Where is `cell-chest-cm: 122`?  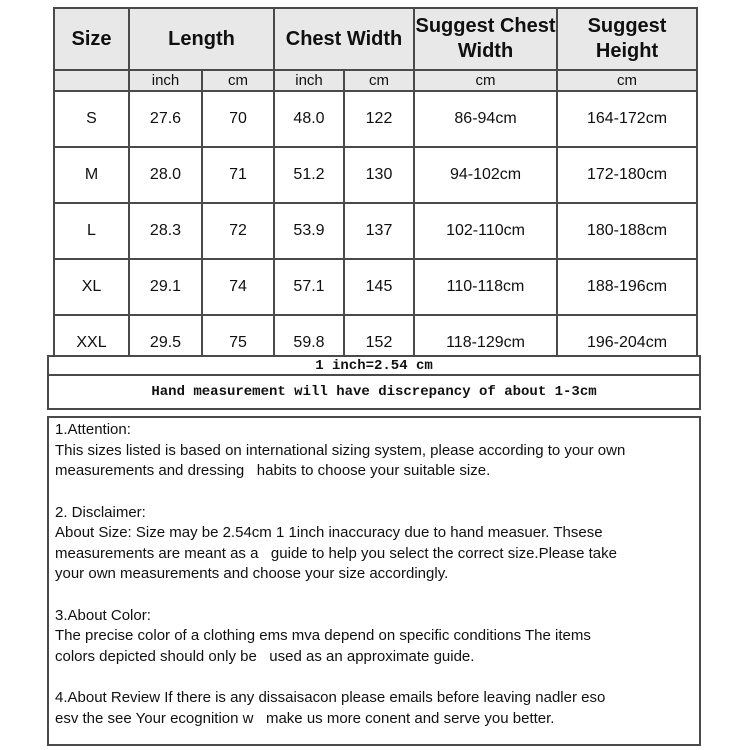
cell-chest-cm: 122 is located at coordinates (379, 119).